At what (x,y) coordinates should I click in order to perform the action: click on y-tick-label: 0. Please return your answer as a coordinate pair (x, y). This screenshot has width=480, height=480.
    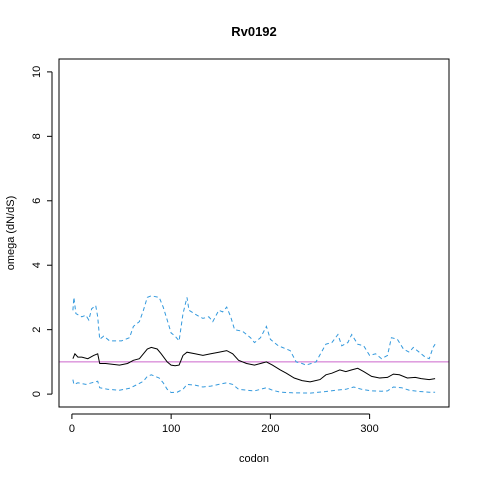
    Looking at the image, I should click on (37, 394).